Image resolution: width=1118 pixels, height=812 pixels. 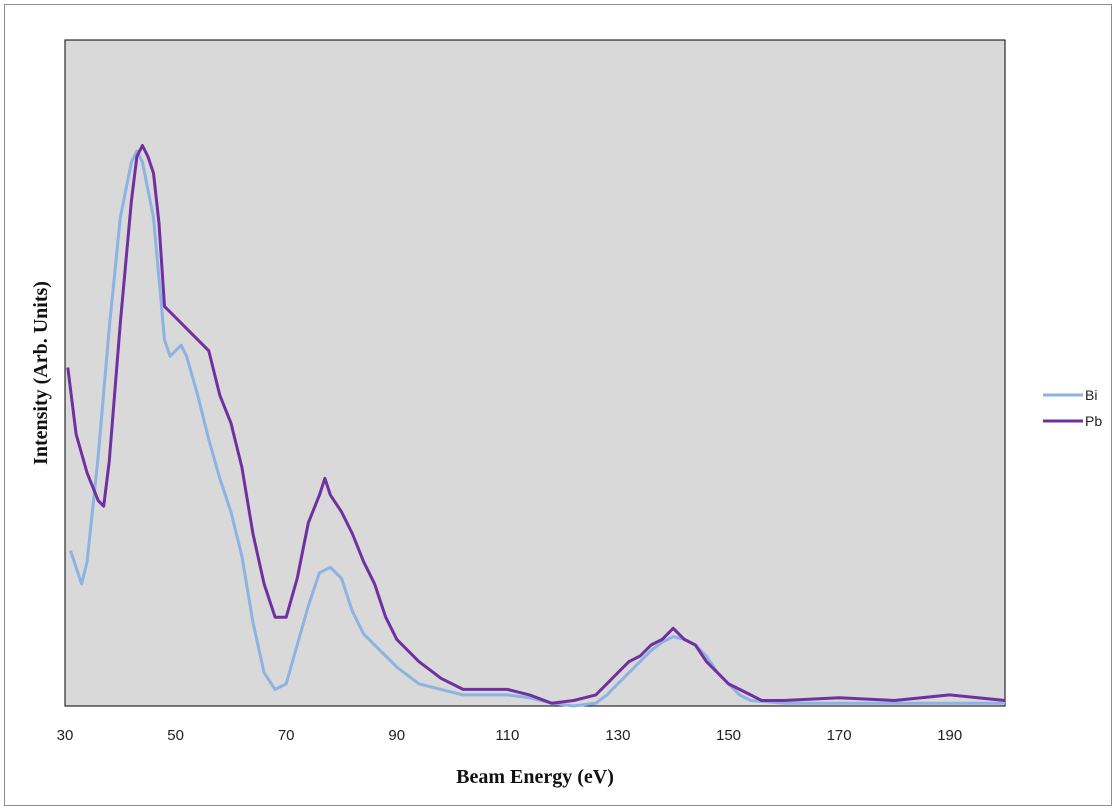 I want to click on x-tick-label: 110, so click(x=507, y=735).